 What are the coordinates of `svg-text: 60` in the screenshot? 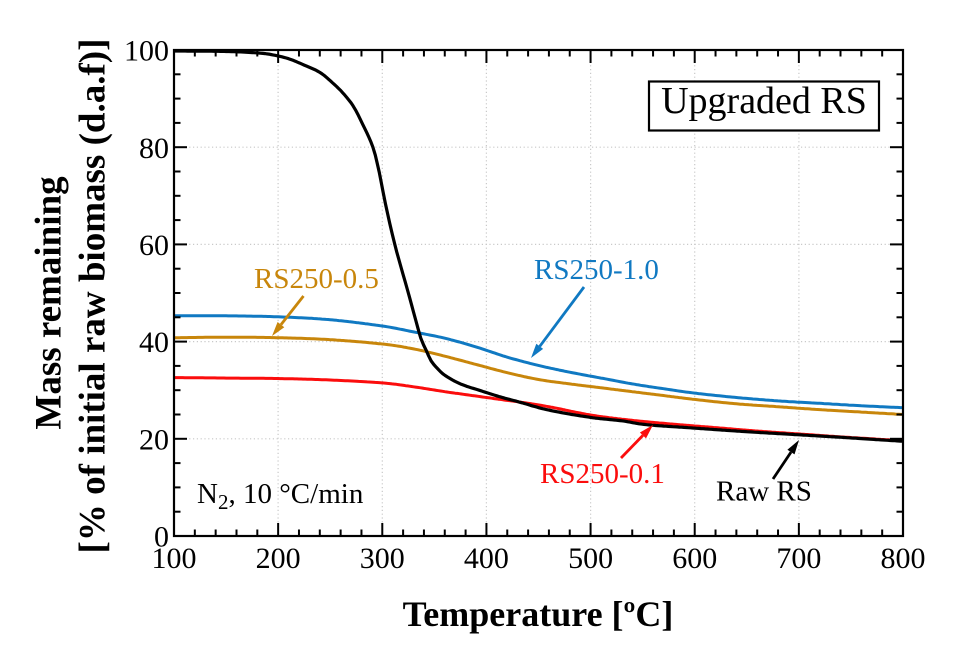 It's located at (154, 245).